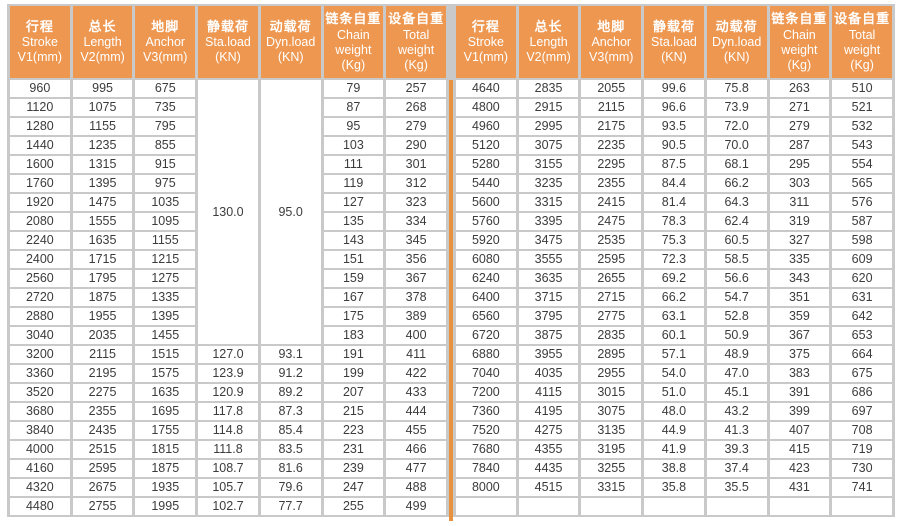 The image size is (902, 526). Describe the element at coordinates (416, 316) in the screenshot. I see `table-cell: 389` at that location.